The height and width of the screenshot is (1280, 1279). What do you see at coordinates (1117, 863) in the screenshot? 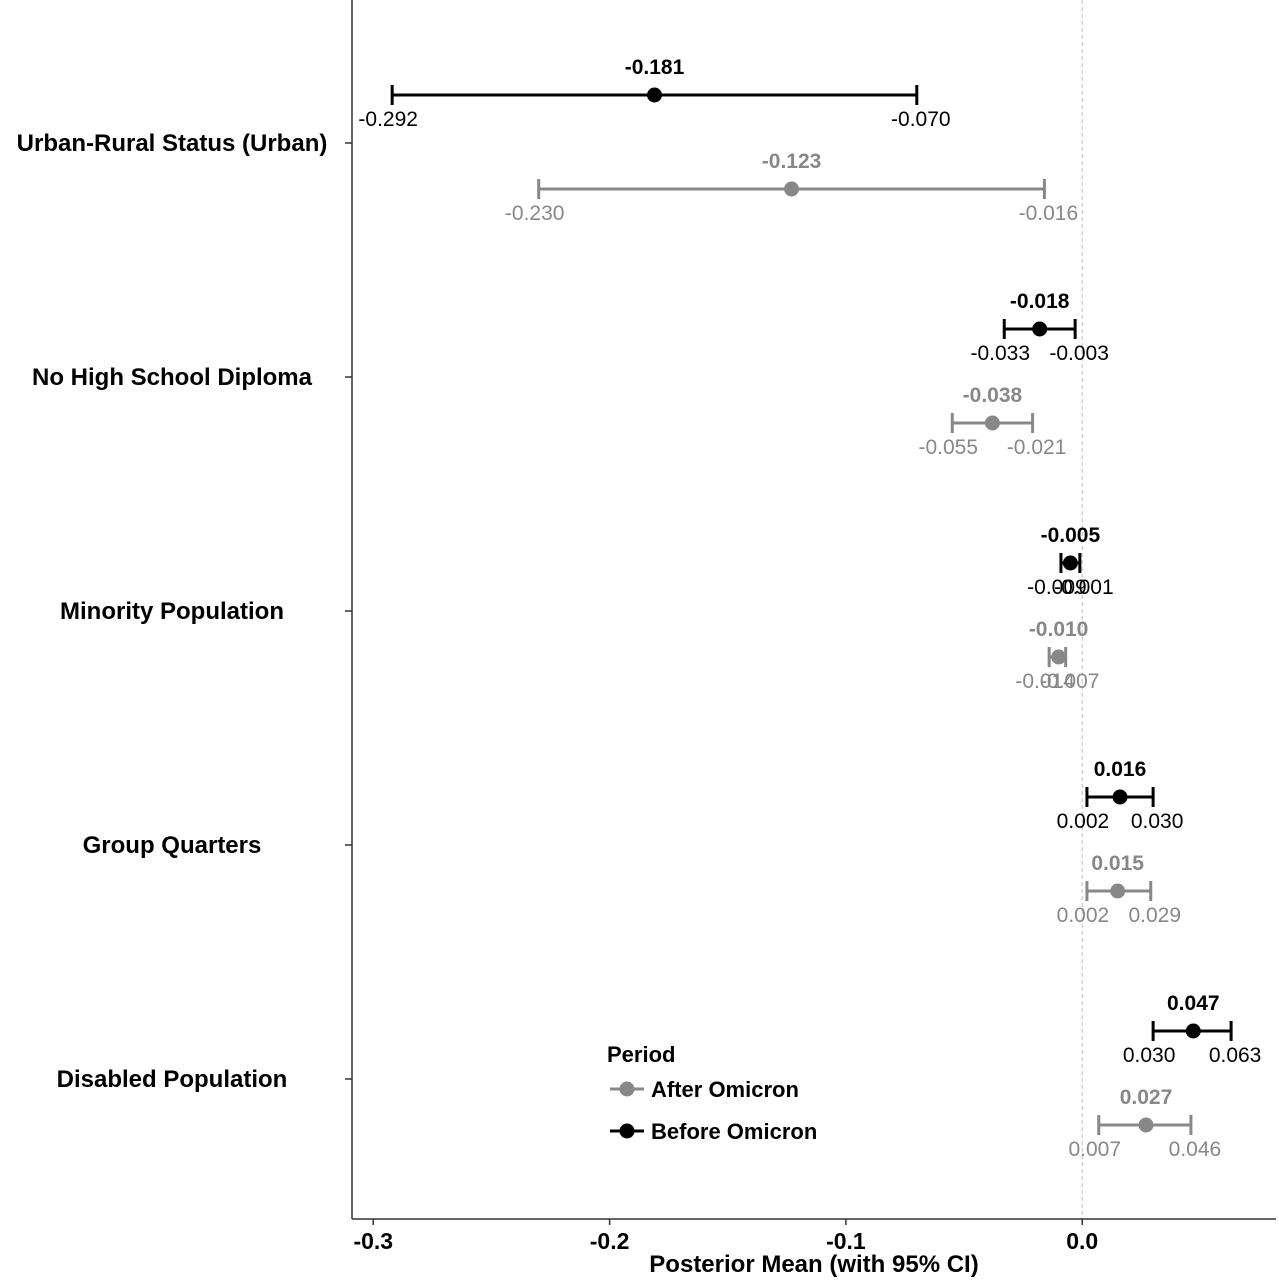
I see `after-omicron-group-quarters-mean-label: 0.015` at bounding box center [1117, 863].